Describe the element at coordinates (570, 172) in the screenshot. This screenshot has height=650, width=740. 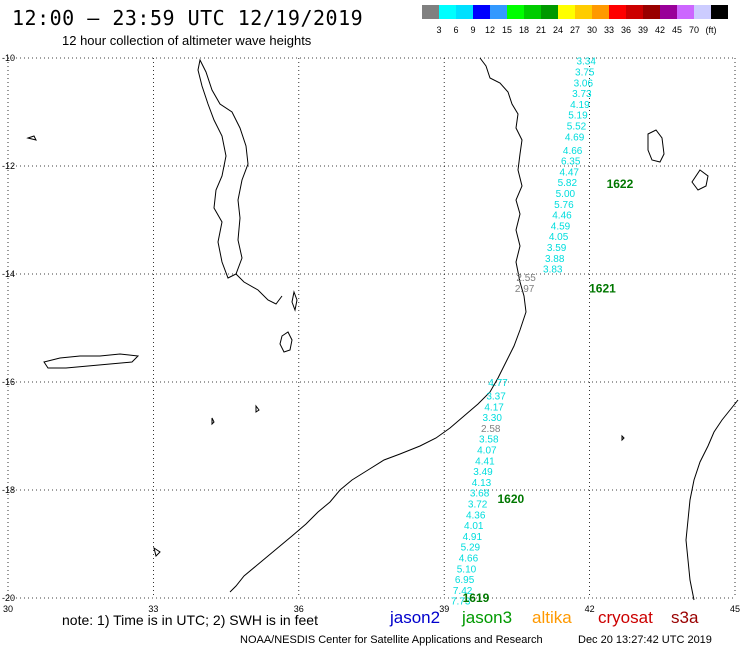
I see `swh-value: 4.47` at that location.